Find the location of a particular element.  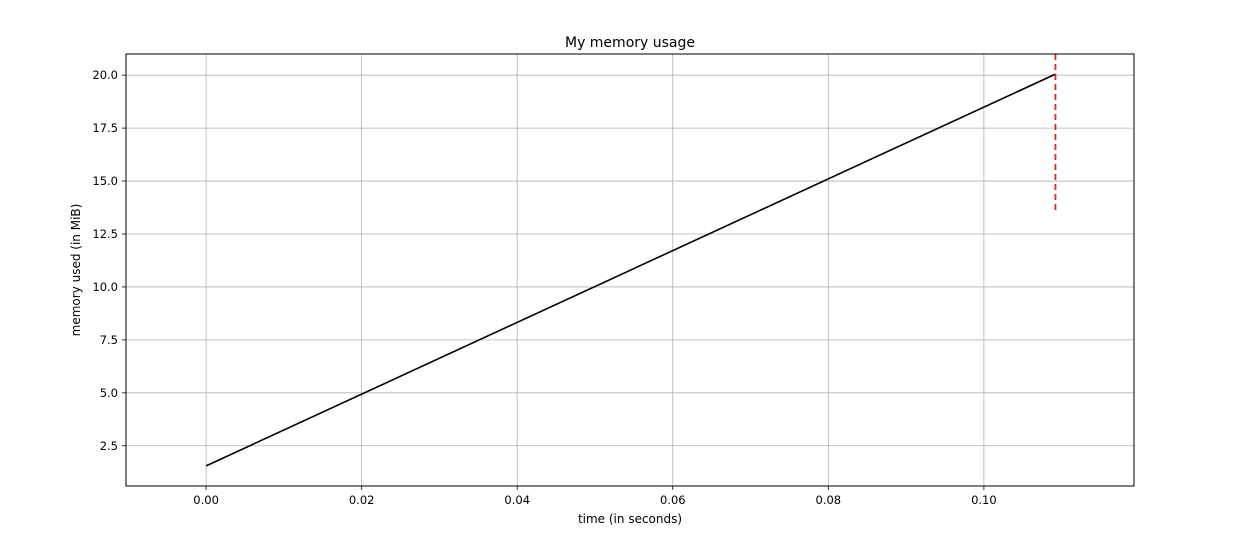

x-tick-label: 0.06 is located at coordinates (673, 500).